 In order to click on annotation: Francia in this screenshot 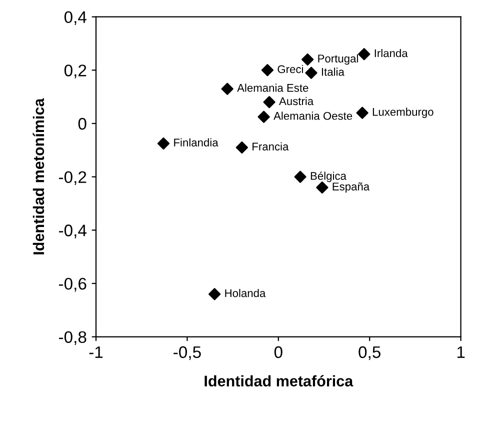, I will do `click(270, 146)`.